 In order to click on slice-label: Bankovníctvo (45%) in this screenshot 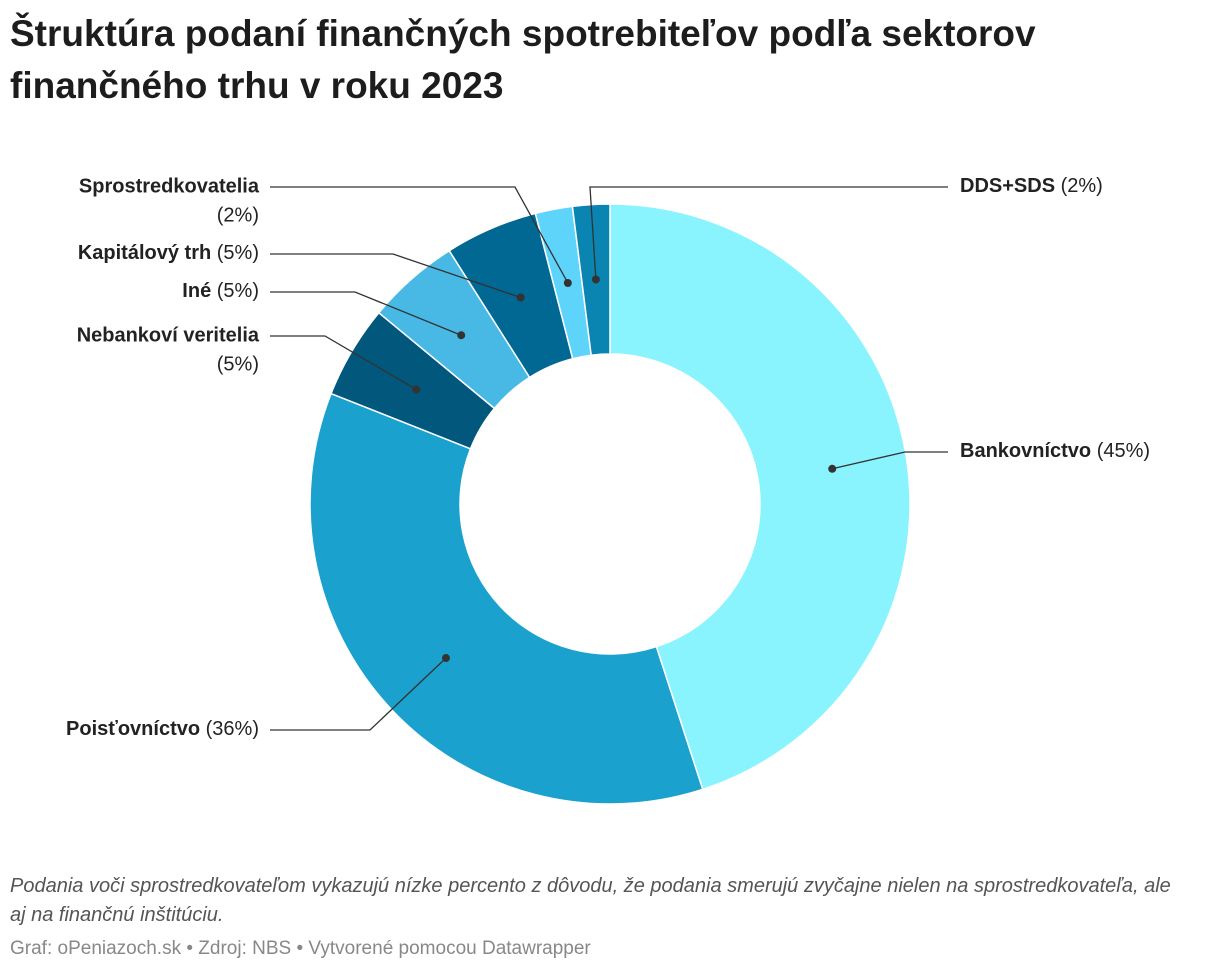, I will do `click(1055, 451)`.